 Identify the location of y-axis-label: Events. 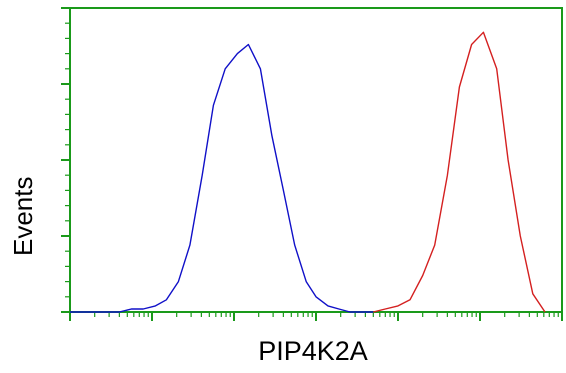
(23, 216).